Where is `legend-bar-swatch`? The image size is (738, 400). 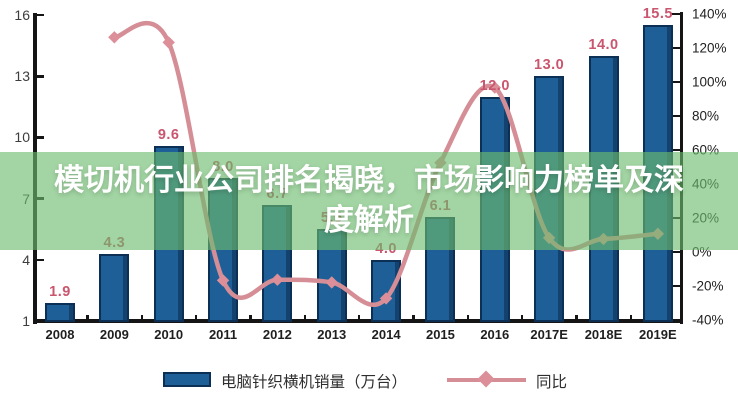
legend-bar-swatch is located at coordinates (187, 379).